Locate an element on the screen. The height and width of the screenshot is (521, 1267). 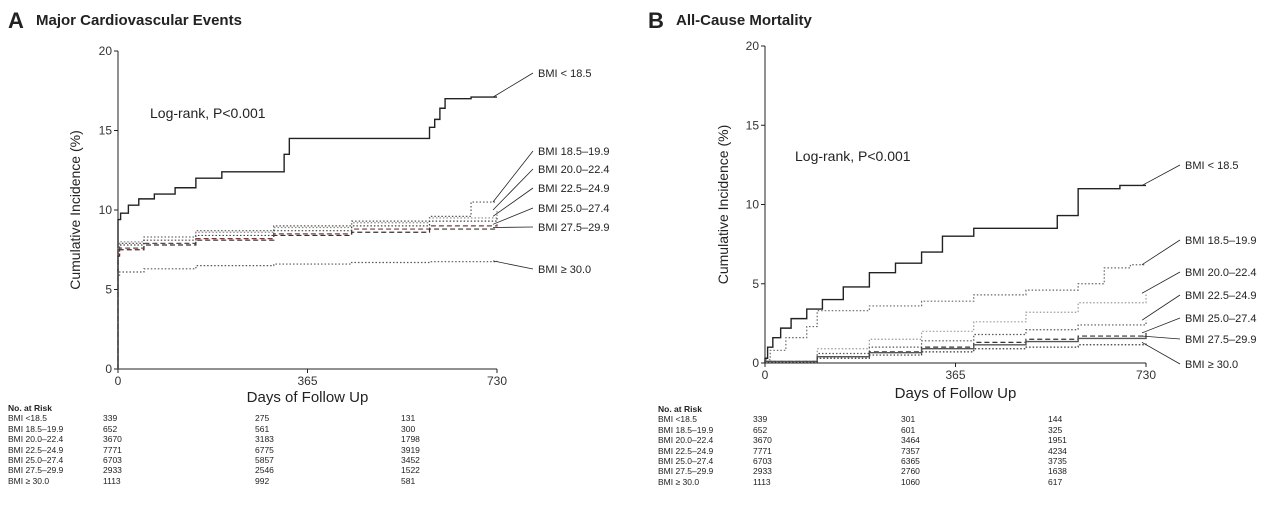
risk-cell: 1638 is located at coordinates (1057, 471).